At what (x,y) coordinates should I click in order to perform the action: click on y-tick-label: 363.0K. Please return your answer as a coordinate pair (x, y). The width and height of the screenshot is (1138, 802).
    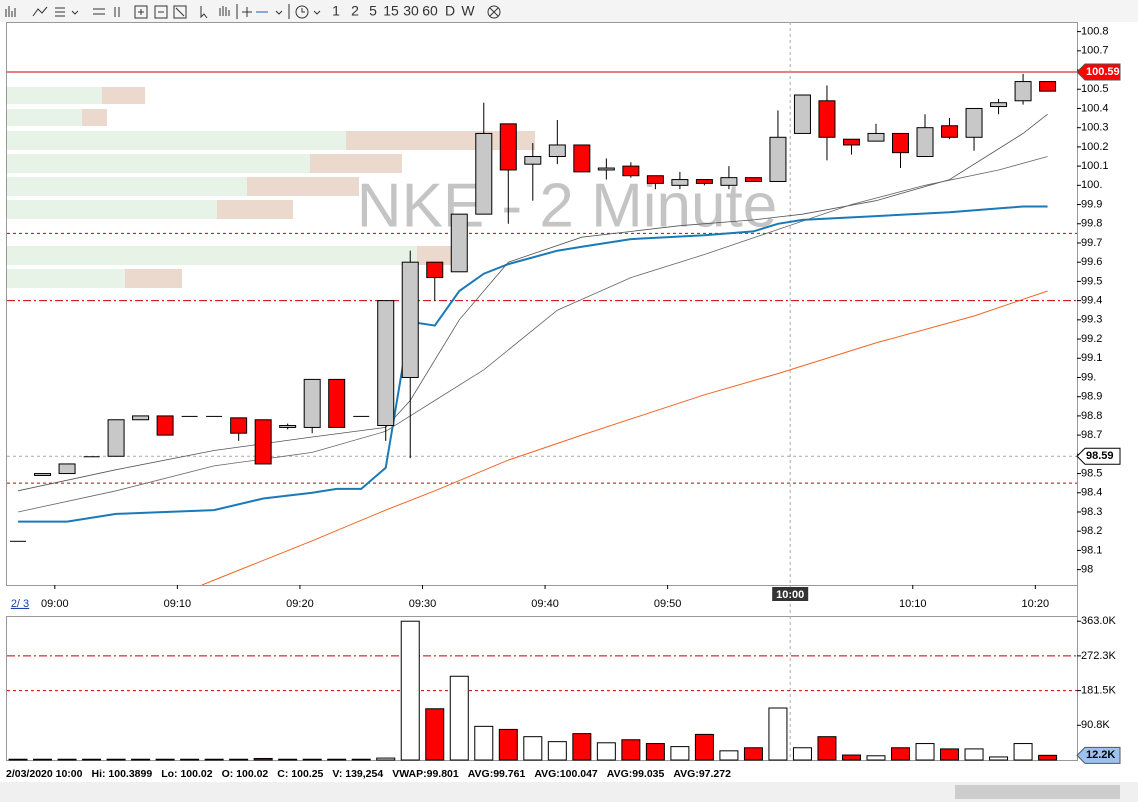
    Looking at the image, I should click on (1099, 621).